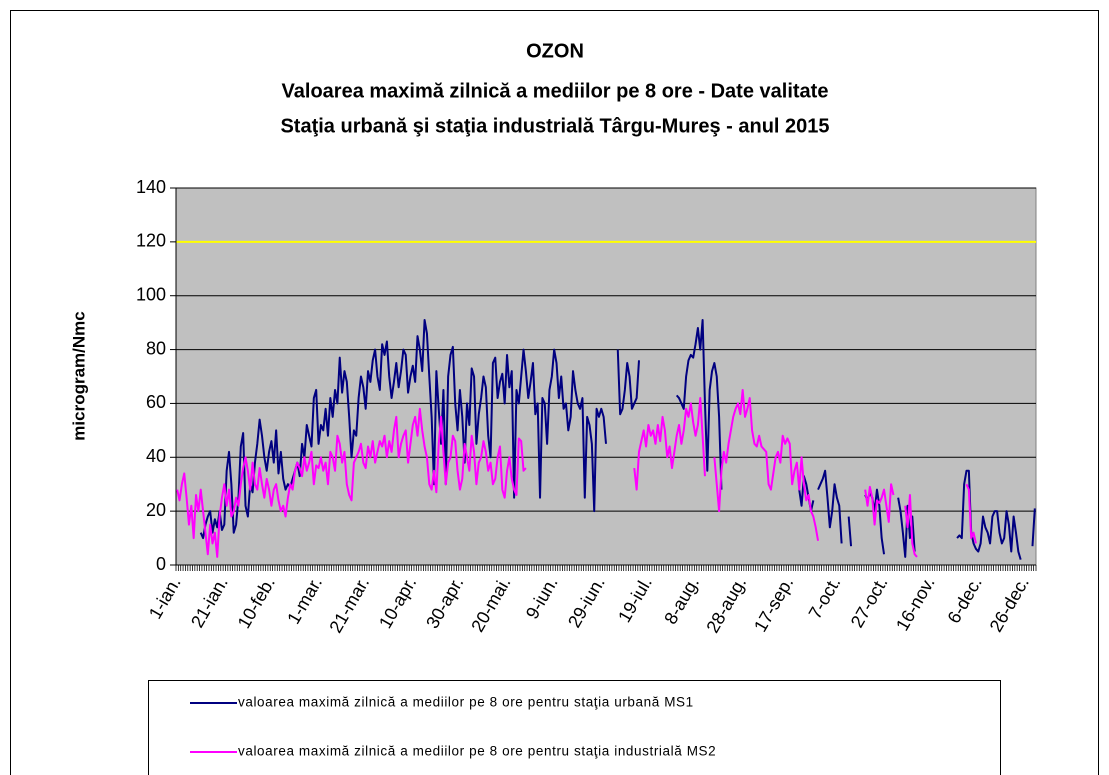 The image size is (1109, 775). I want to click on chart-title: OZON, so click(555, 51).